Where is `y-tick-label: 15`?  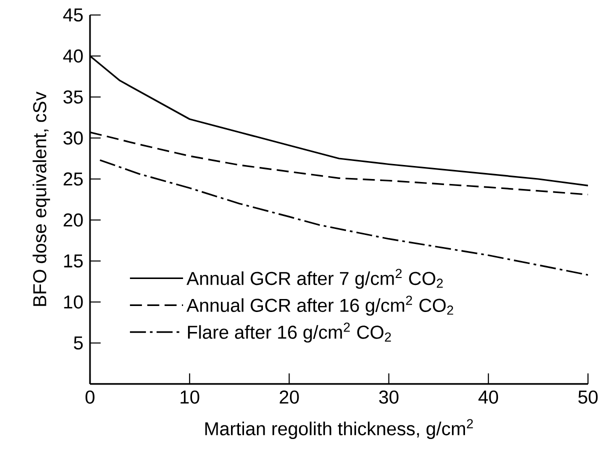 y-tick-label: 15 is located at coordinates (73, 261).